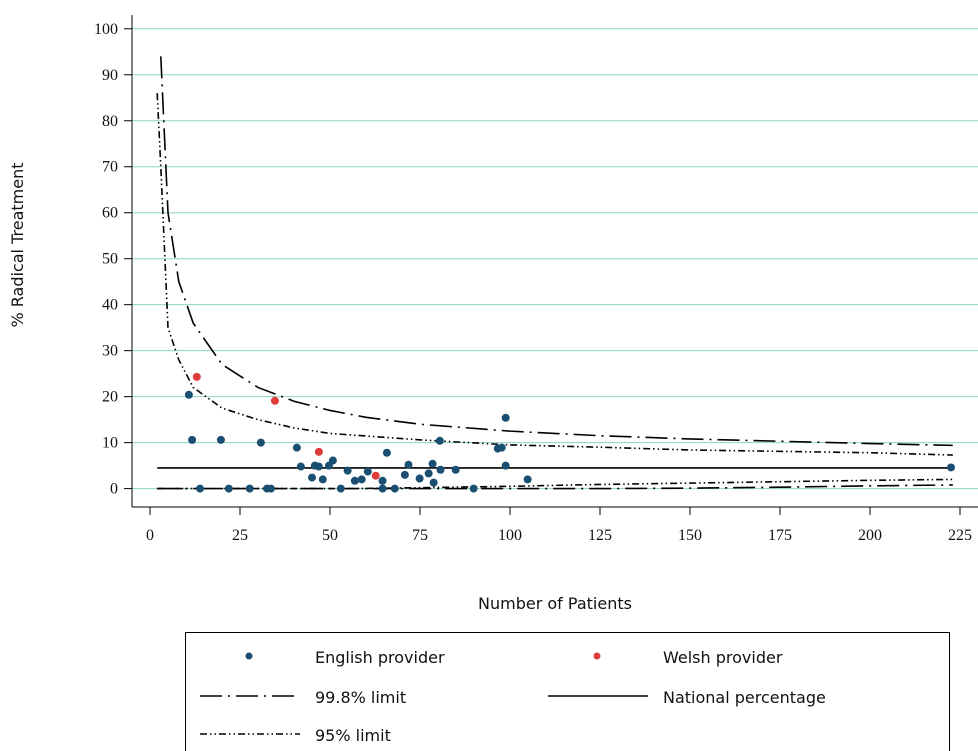 This screenshot has width=978, height=751. Describe the element at coordinates (110, 259) in the screenshot. I see `y-tick-label: 50` at that location.